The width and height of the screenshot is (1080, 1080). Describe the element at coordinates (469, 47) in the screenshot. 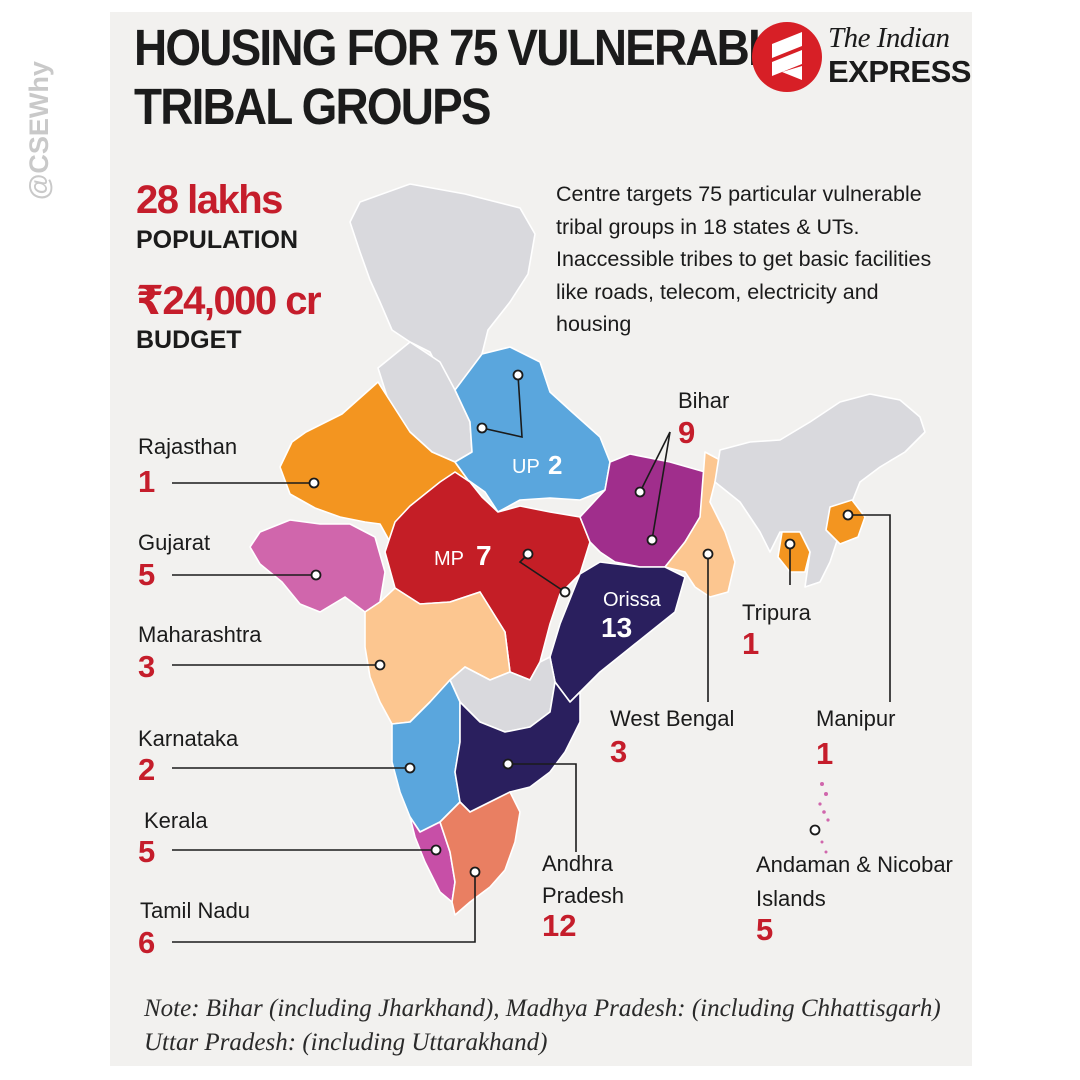

I see `headline-line-1: HOUSING FOR 75 VULNERABLE` at that location.